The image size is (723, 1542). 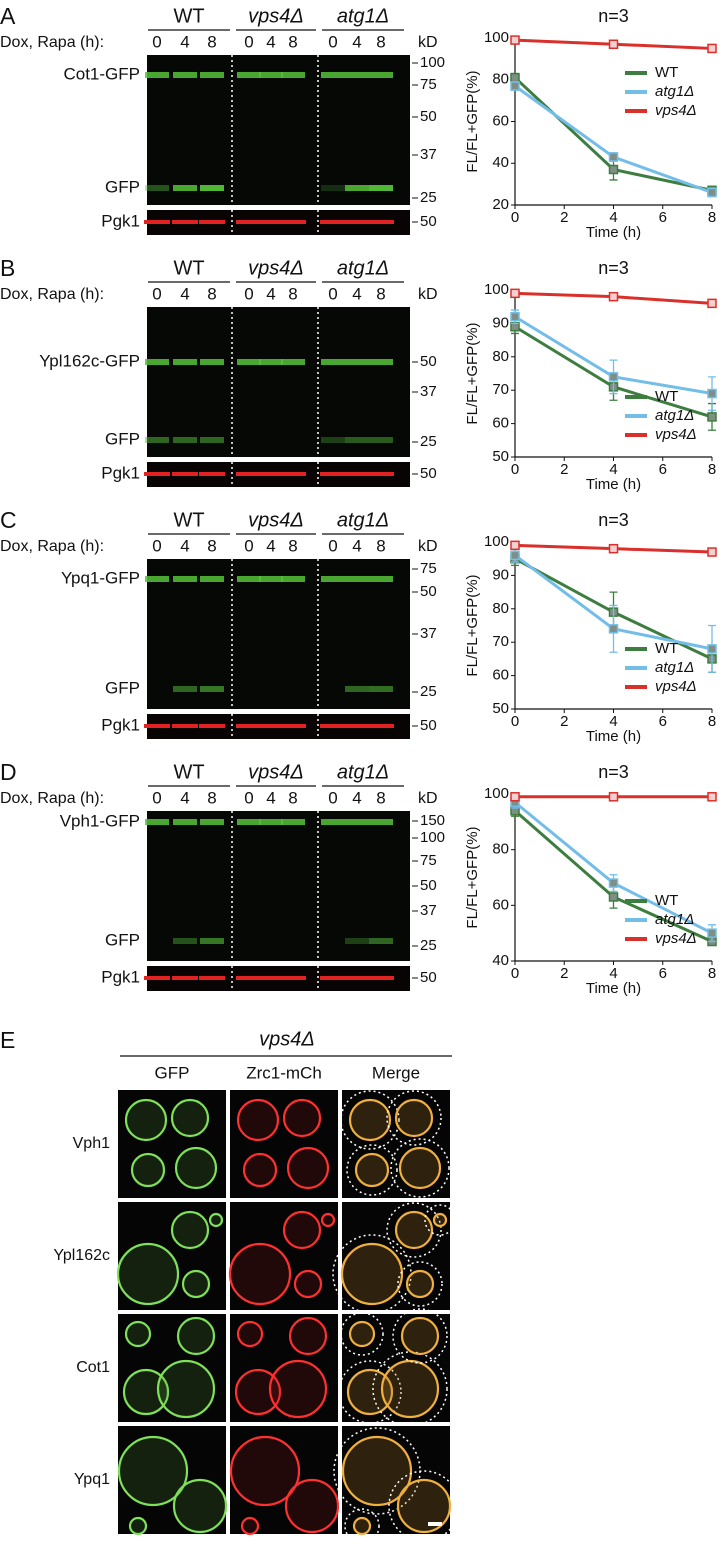 I want to click on legend-label: atg1Δ, so click(x=674, y=667).